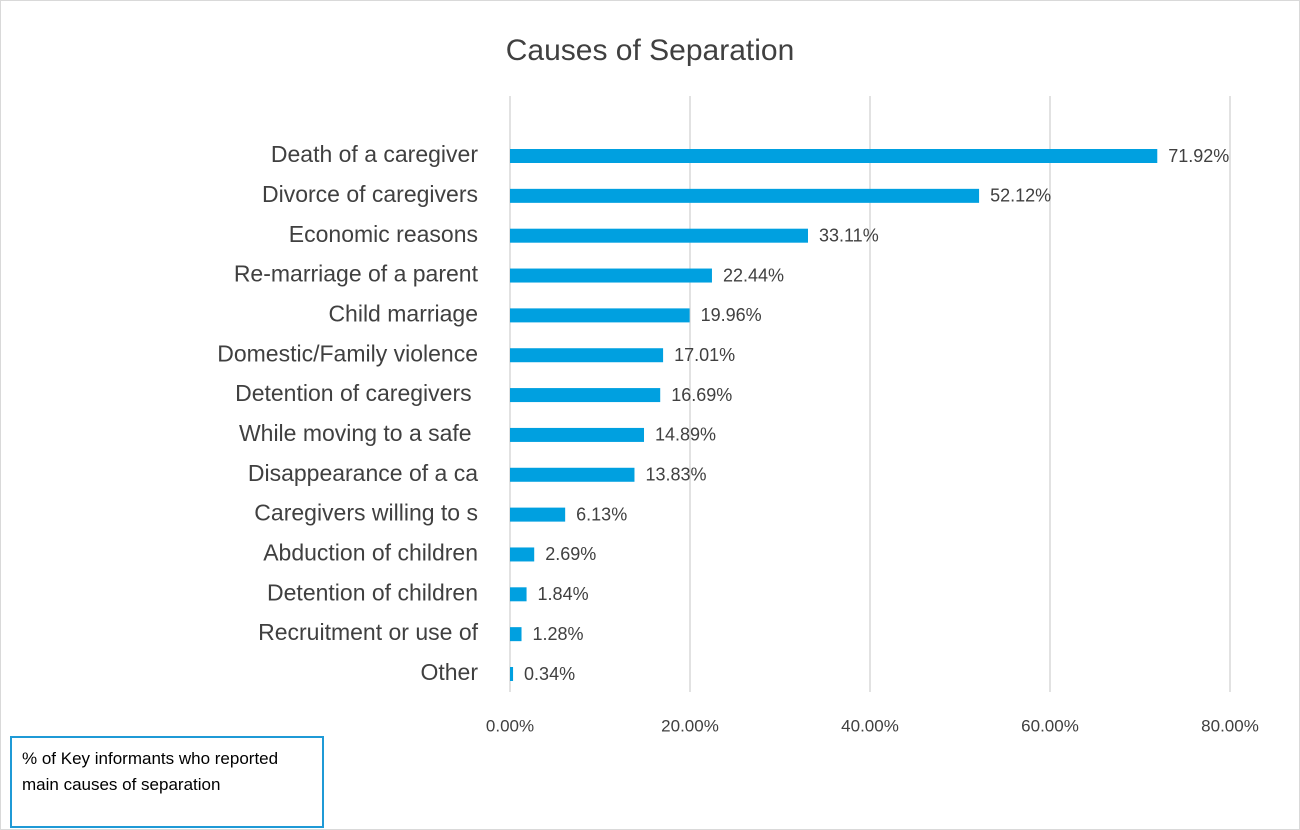 This screenshot has width=1300, height=830. What do you see at coordinates (601, 514) in the screenshot?
I see `value-label: 6.13%` at bounding box center [601, 514].